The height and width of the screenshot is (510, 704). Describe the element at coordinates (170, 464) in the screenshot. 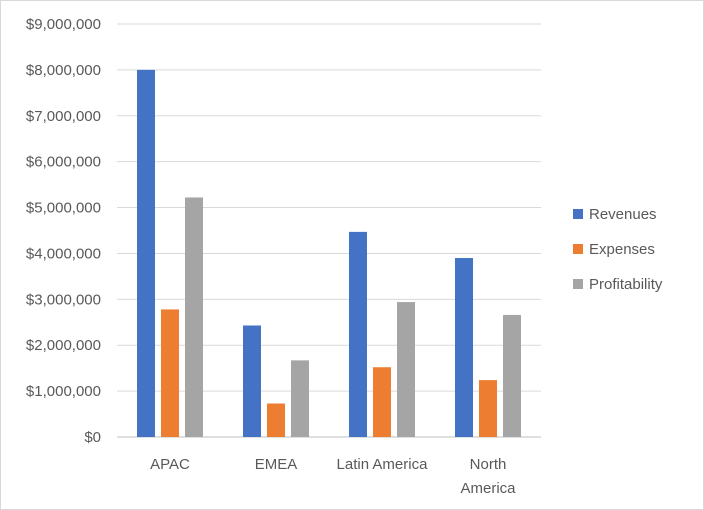

I see `x-category-label: APAC` at that location.